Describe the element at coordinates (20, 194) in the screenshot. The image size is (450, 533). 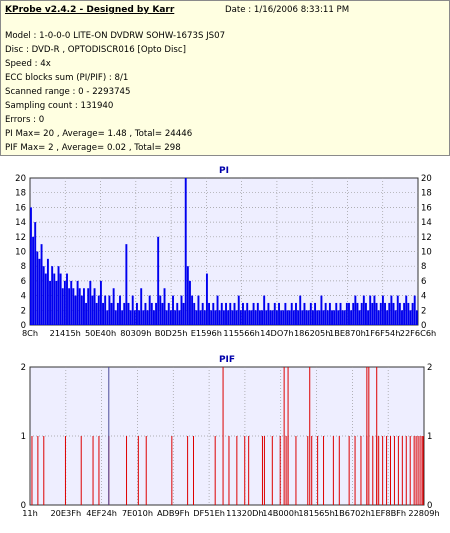
I see `pi-ytick-left: 18` at that location.